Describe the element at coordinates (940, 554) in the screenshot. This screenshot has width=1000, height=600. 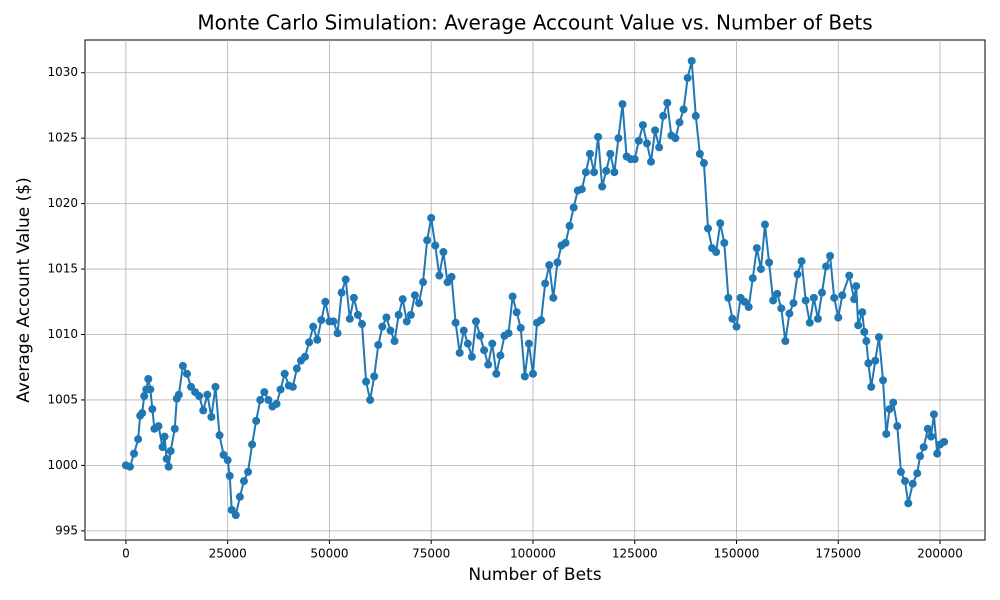
I see `x-tick-label: 200000` at that location.